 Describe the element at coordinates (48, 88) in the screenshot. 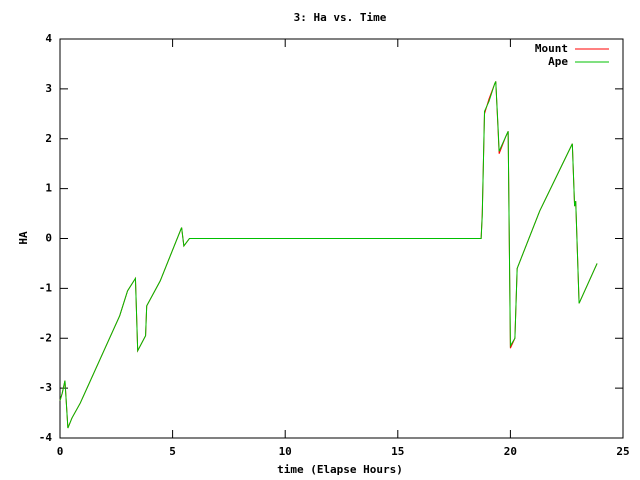

I see `y-tick-label: 3` at that location.